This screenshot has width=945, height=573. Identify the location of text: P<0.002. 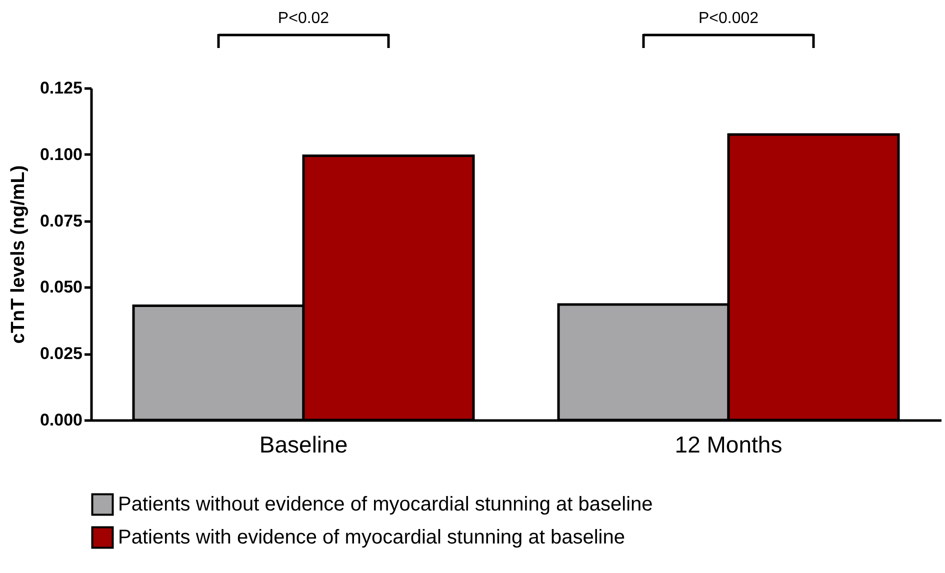
(728, 18).